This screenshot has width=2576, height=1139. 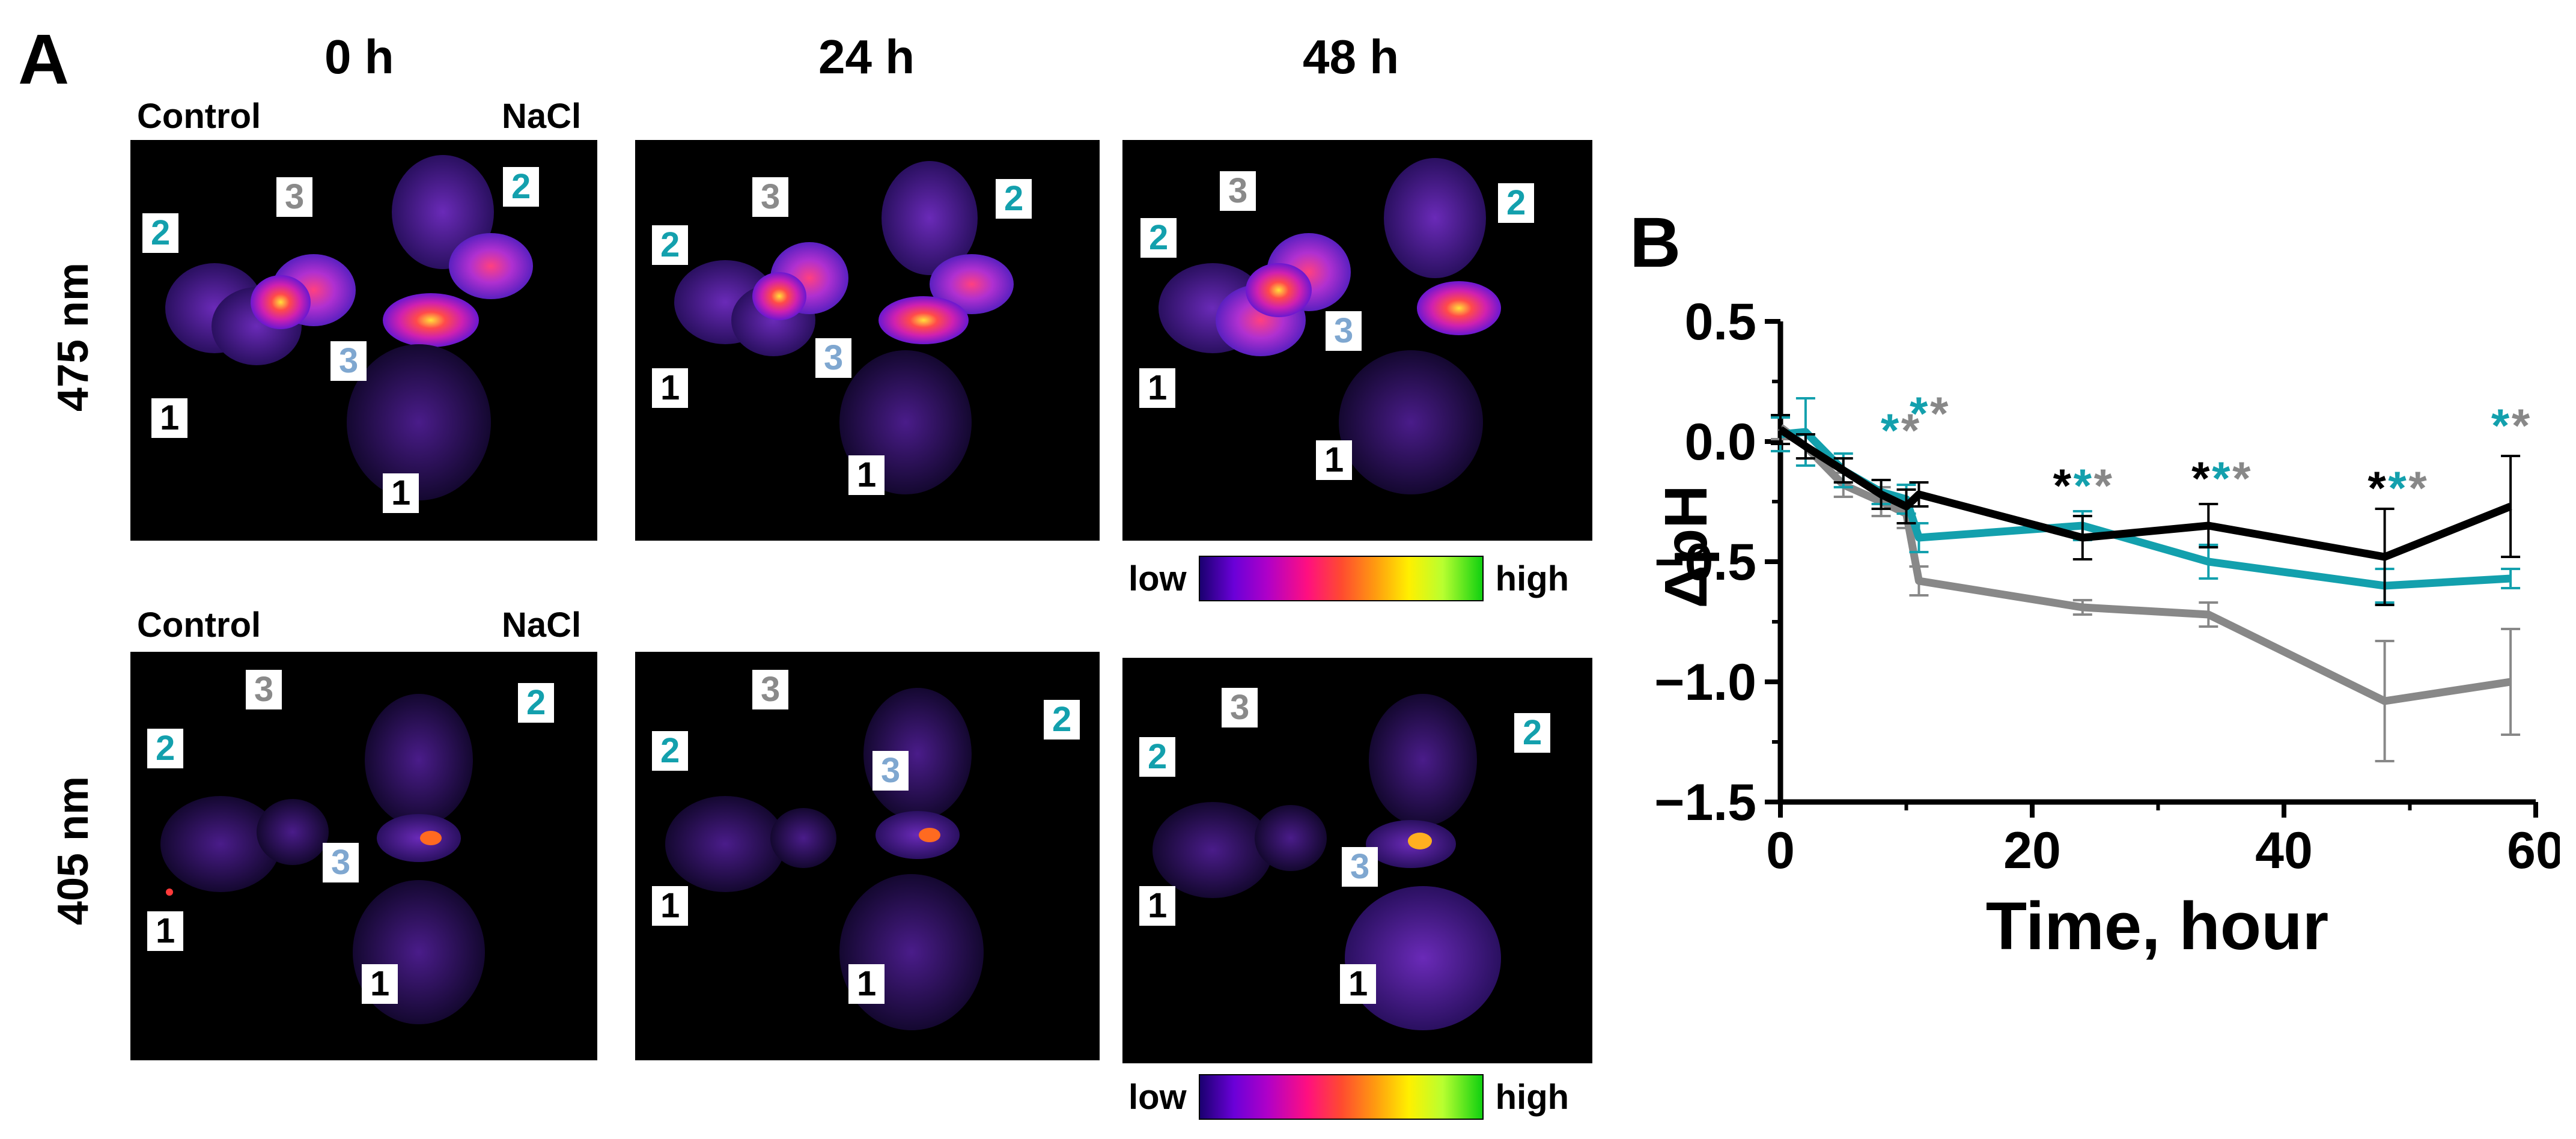 What do you see at coordinates (1705, 682) in the screenshot?
I see `y-tick-label: −1.0` at bounding box center [1705, 682].